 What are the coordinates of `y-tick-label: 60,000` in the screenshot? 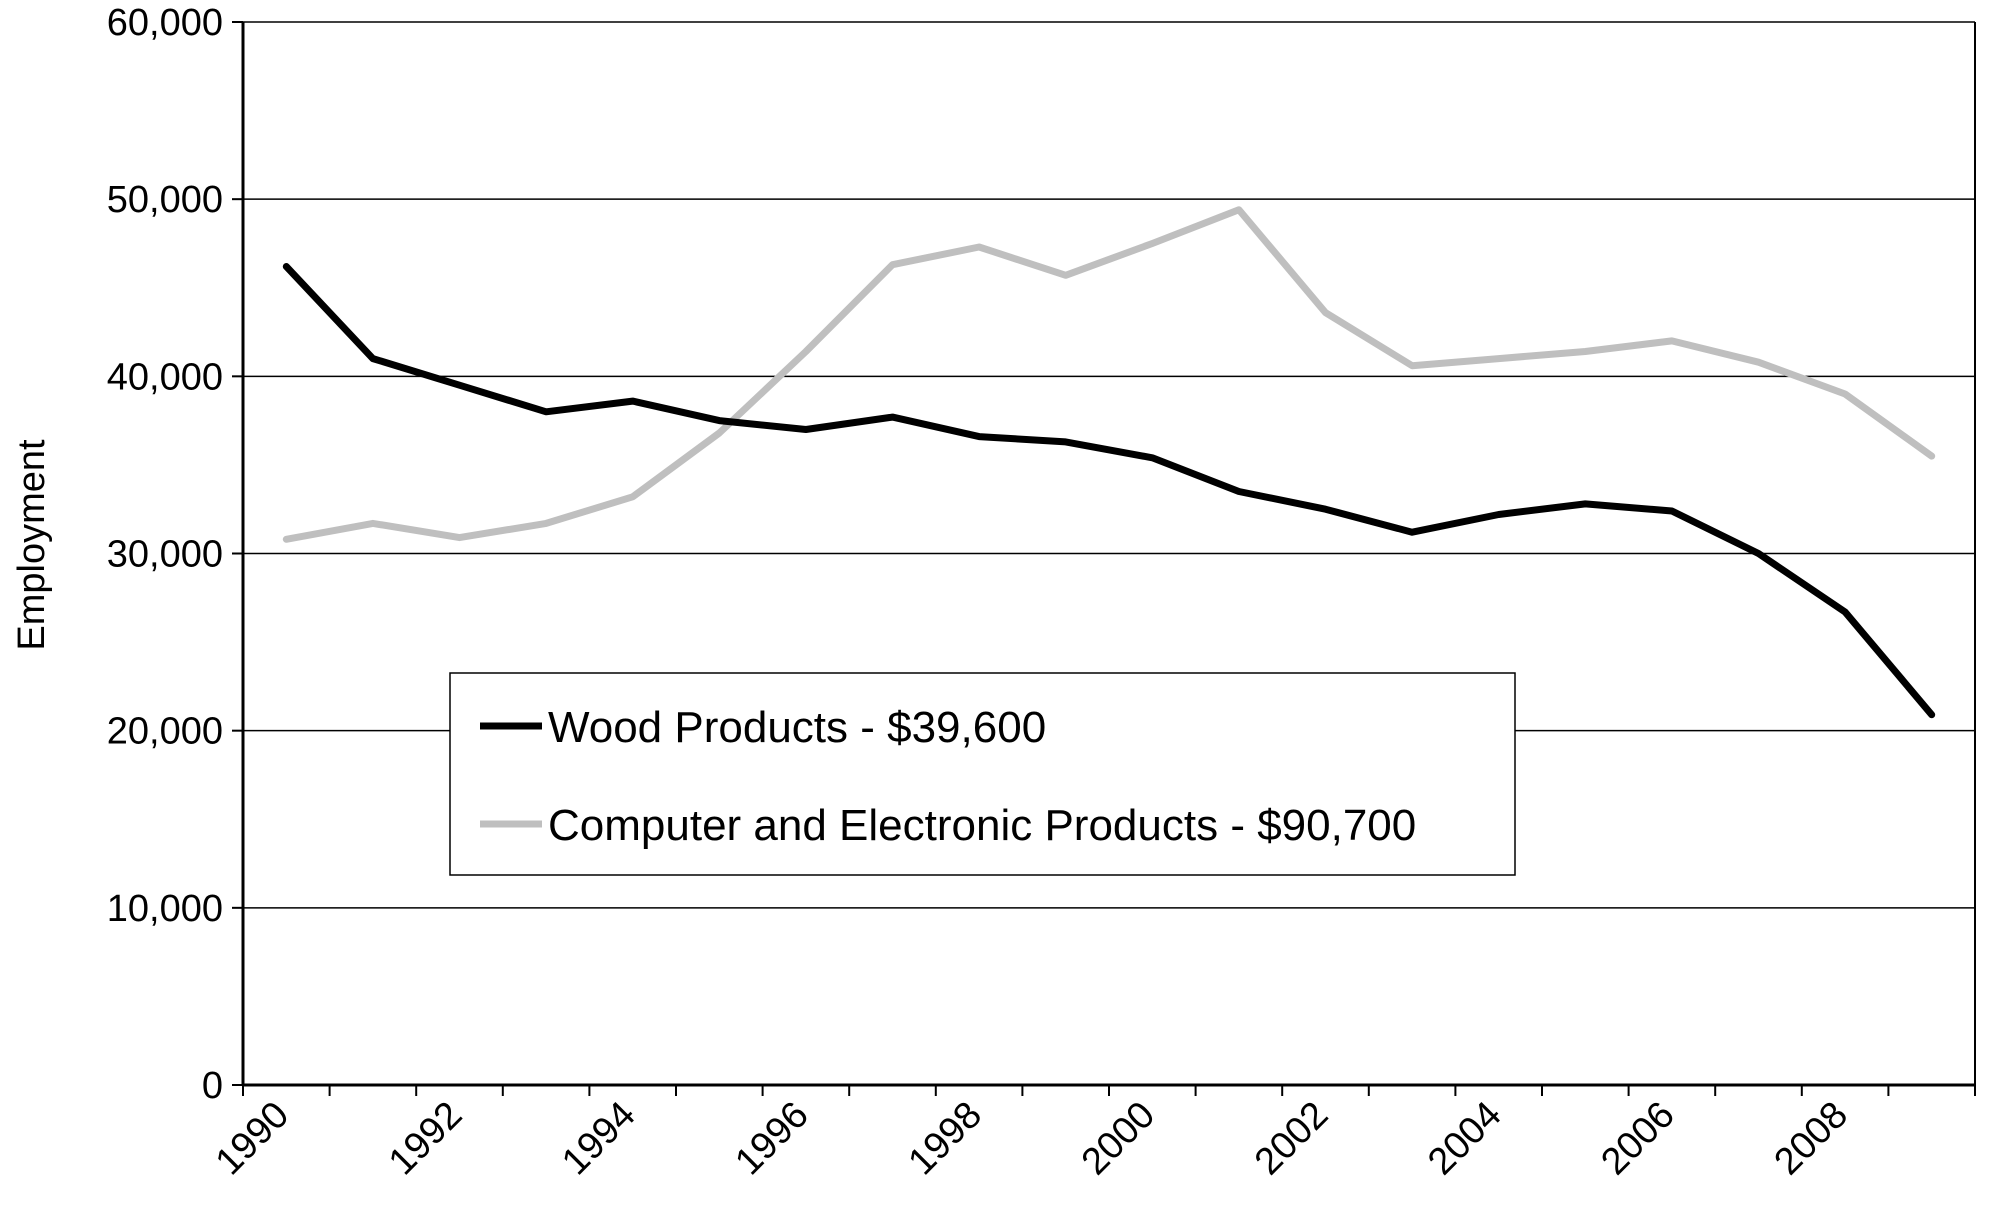 It's located at (165, 23).